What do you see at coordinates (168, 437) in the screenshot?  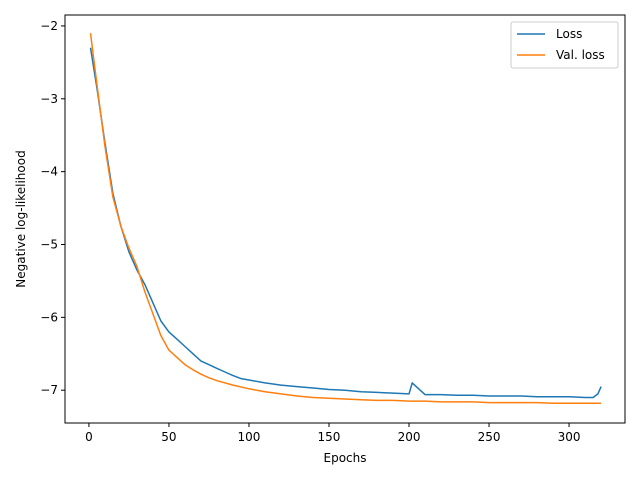 I see `x-tick-label: 50` at bounding box center [168, 437].